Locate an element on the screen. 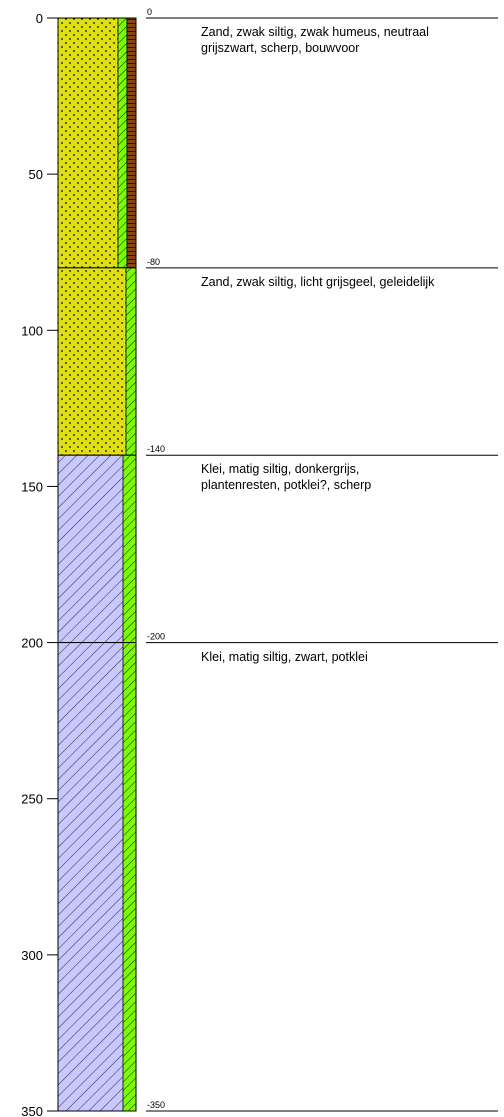  layer-2-pattern is located at coordinates (92, 361).